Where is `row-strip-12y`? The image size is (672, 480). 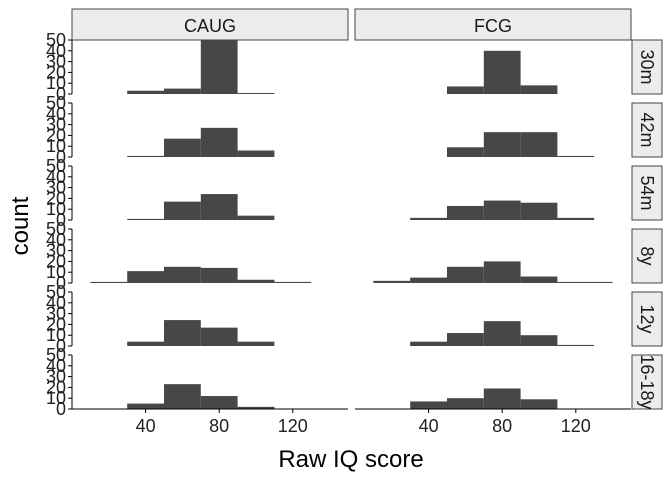
row-strip-12y is located at coordinates (647, 319).